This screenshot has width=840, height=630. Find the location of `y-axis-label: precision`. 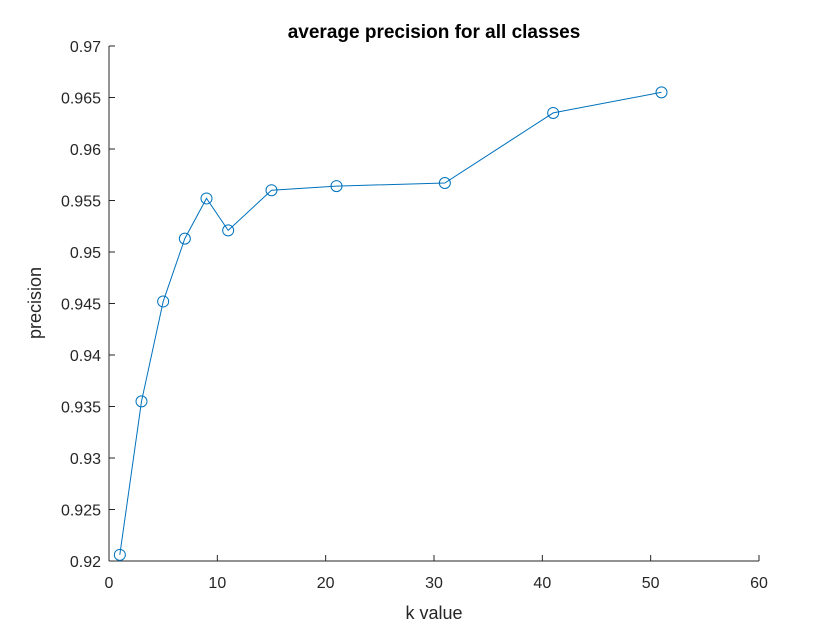

y-axis-label: precision is located at coordinates (35, 303).